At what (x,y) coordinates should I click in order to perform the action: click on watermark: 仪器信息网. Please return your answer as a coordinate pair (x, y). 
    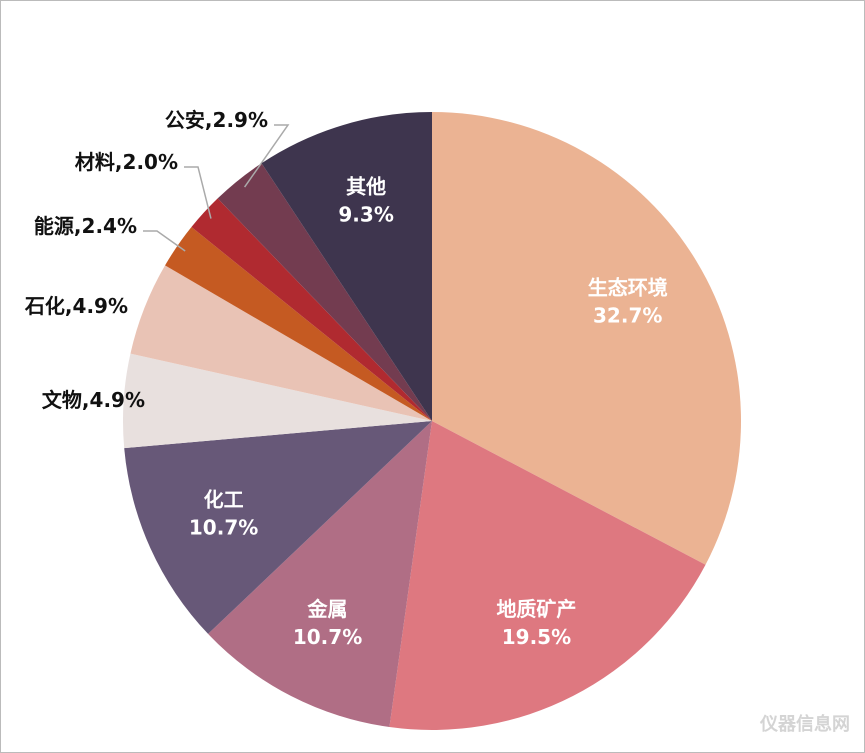
    Looking at the image, I should click on (804, 724).